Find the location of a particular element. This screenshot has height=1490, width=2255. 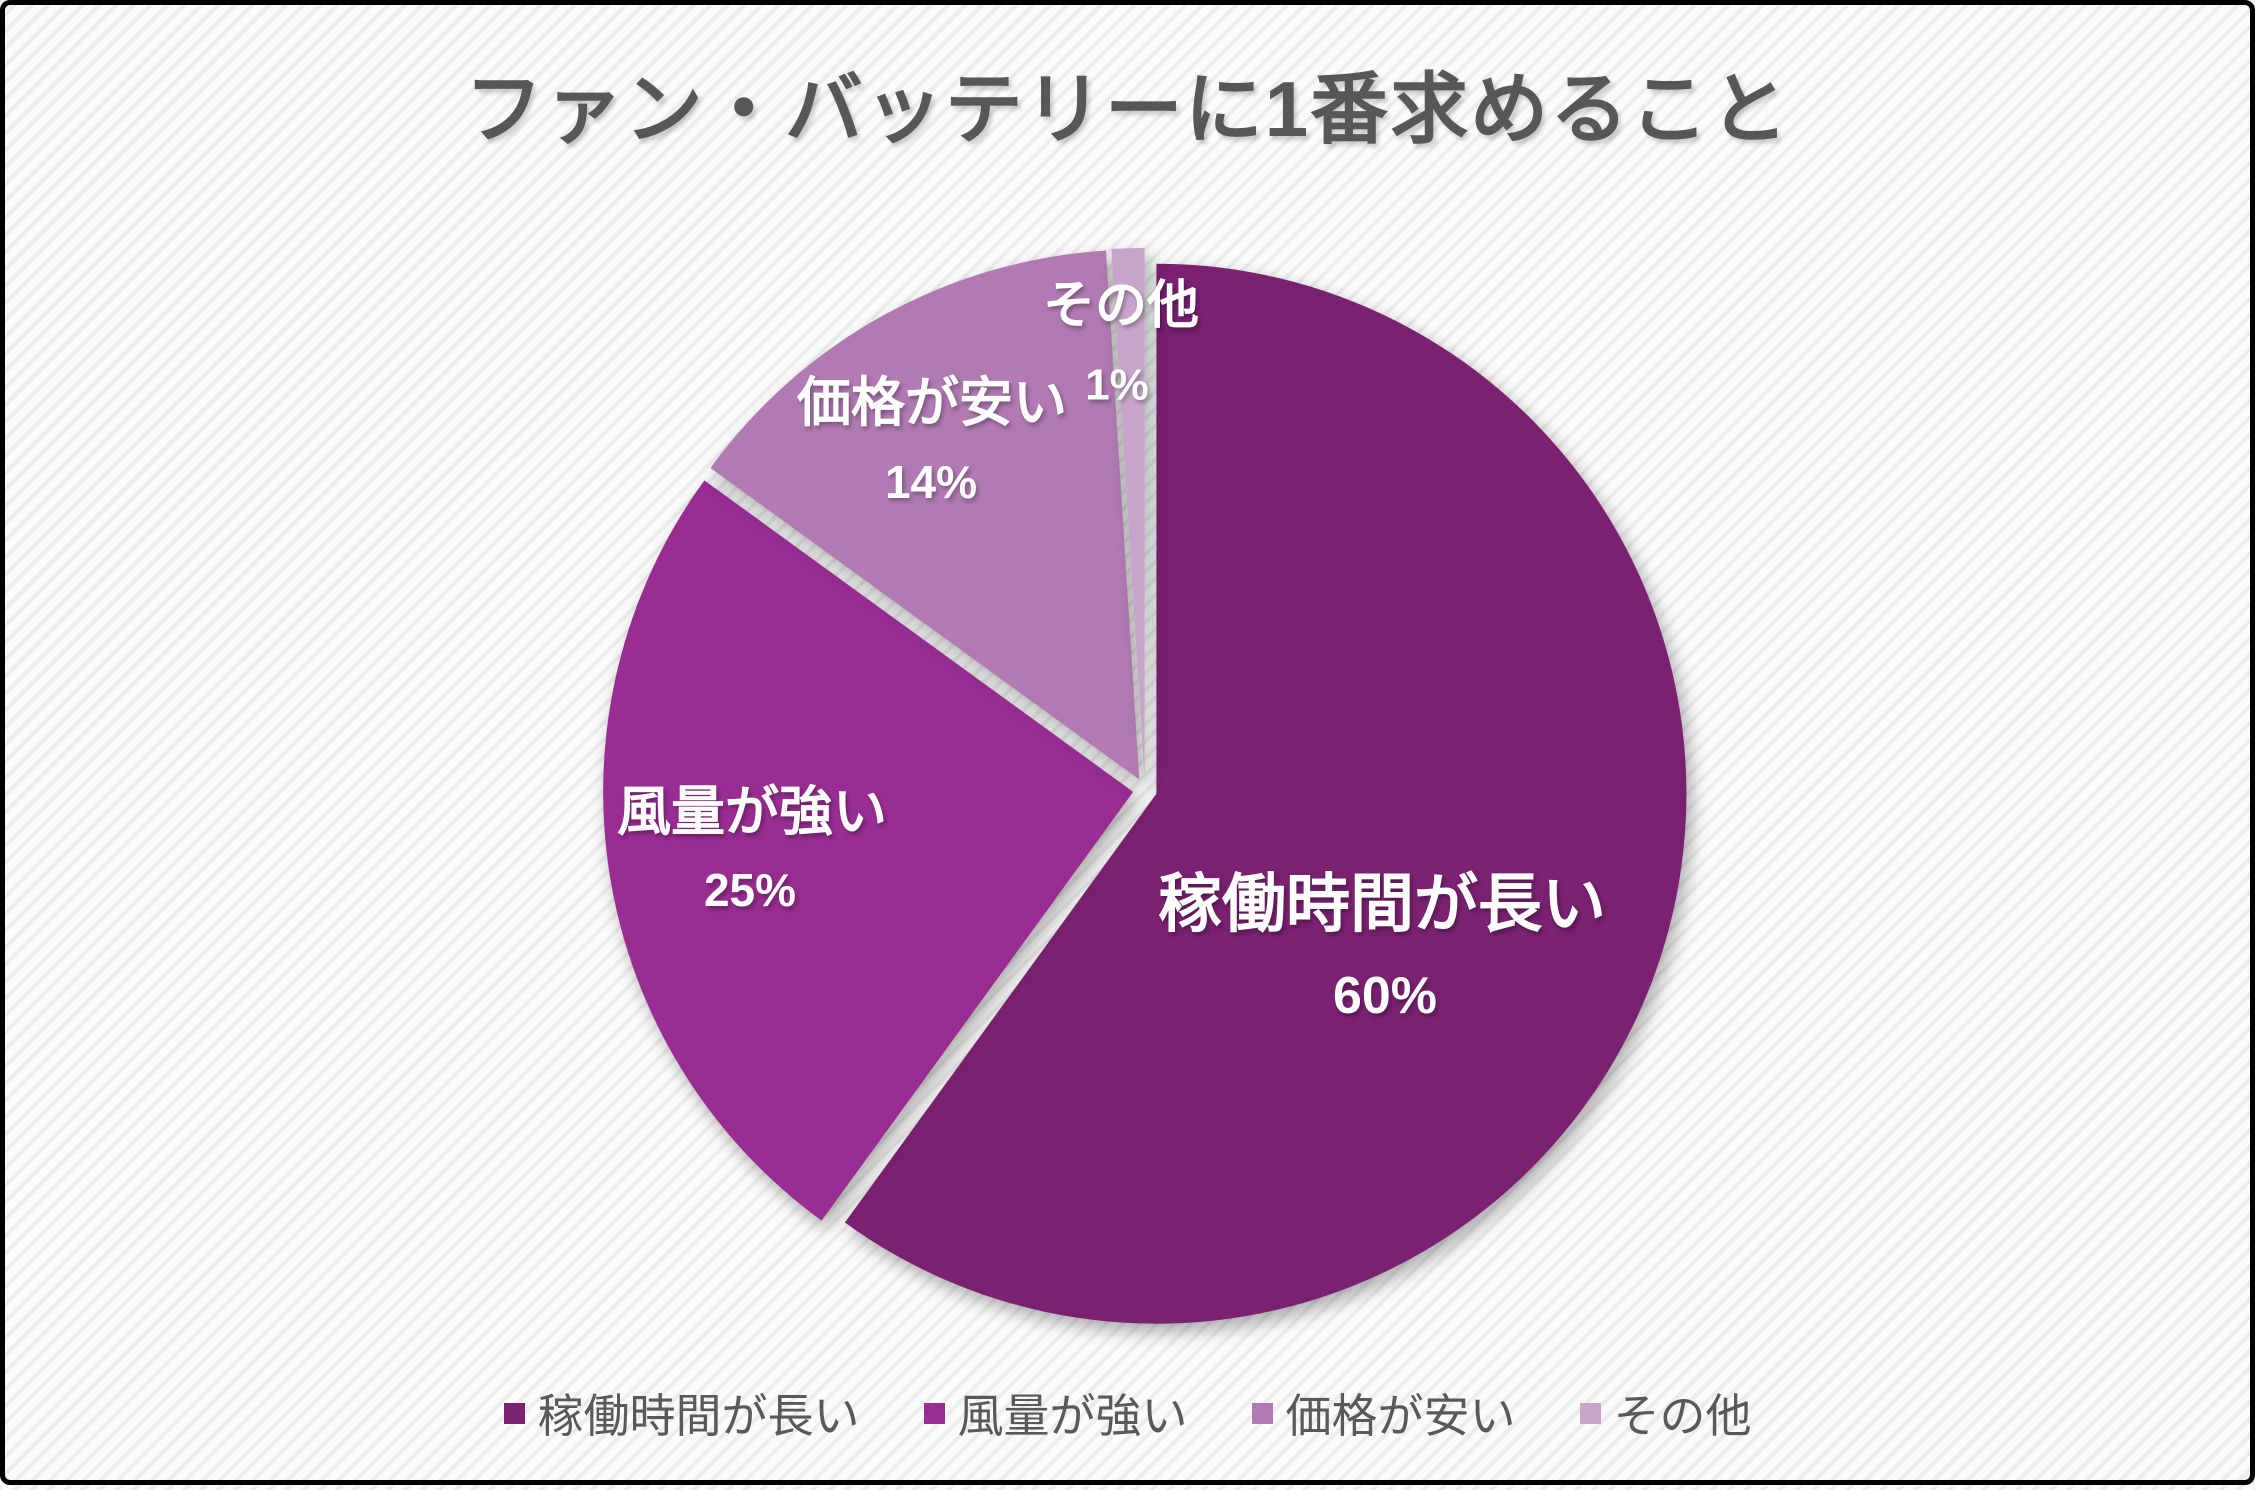

legend-label: 価格が安い is located at coordinates (1400, 1416).